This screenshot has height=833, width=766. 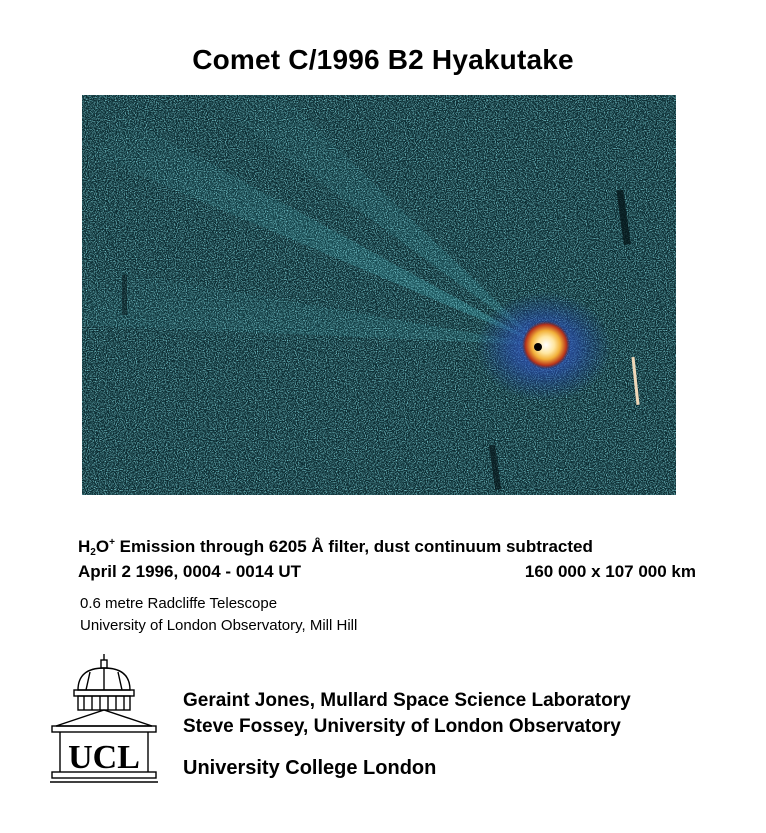 What do you see at coordinates (610, 571) in the screenshot?
I see `field-size: 160 000 x 107 000 km` at bounding box center [610, 571].